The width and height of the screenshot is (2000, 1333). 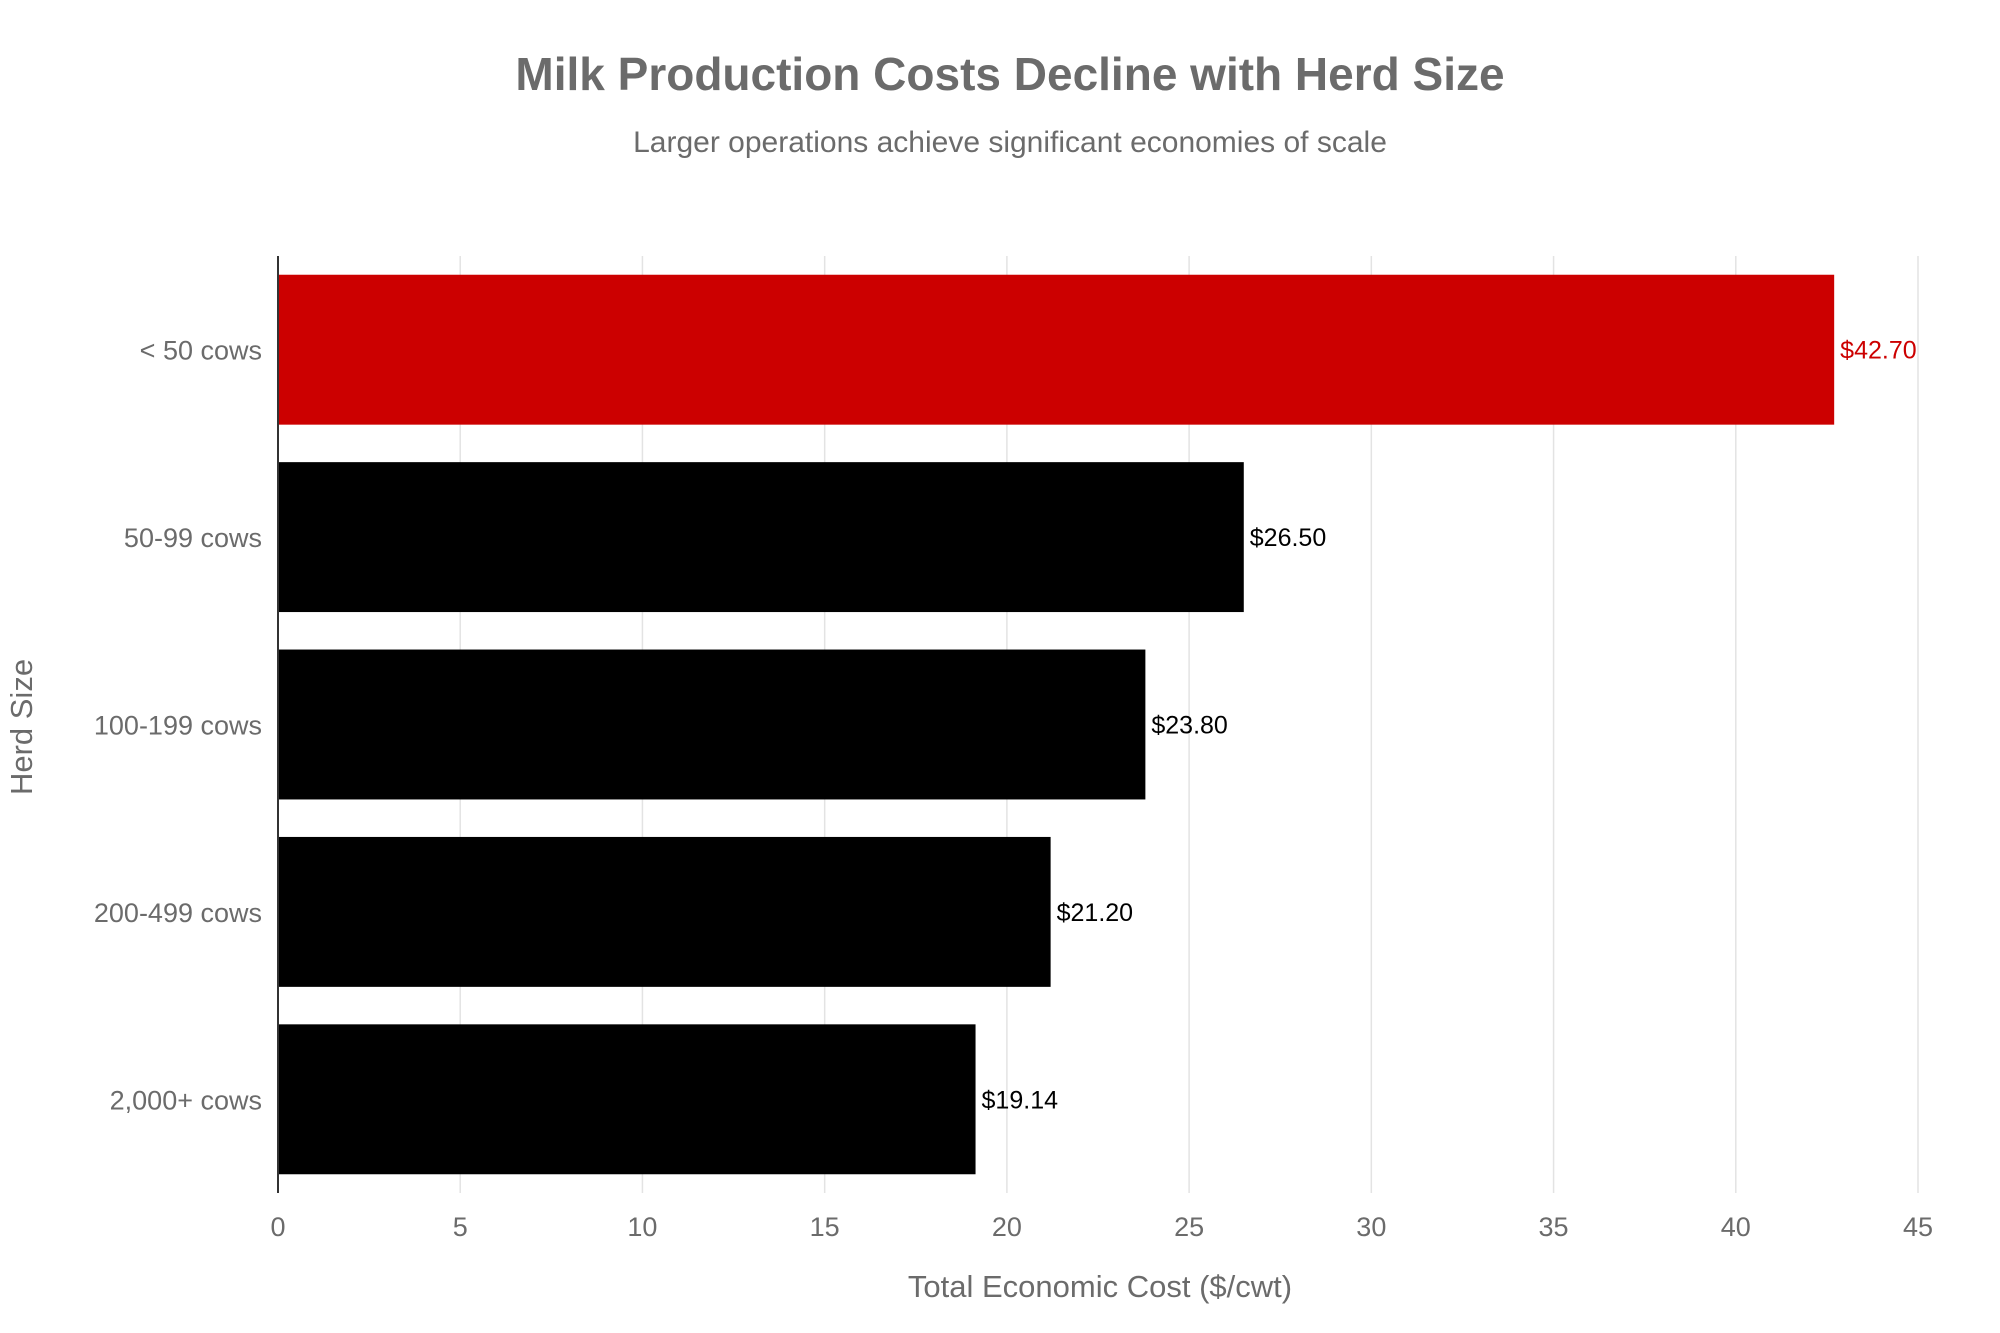 I want to click on y-tick-label: 2,000+ cows, so click(x=186, y=1100).